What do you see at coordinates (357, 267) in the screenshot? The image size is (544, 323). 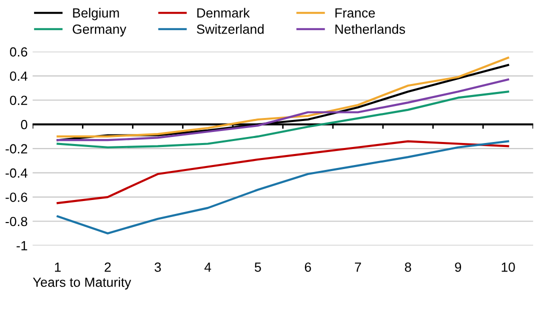 I see `x-tick-label: 7` at bounding box center [357, 267].